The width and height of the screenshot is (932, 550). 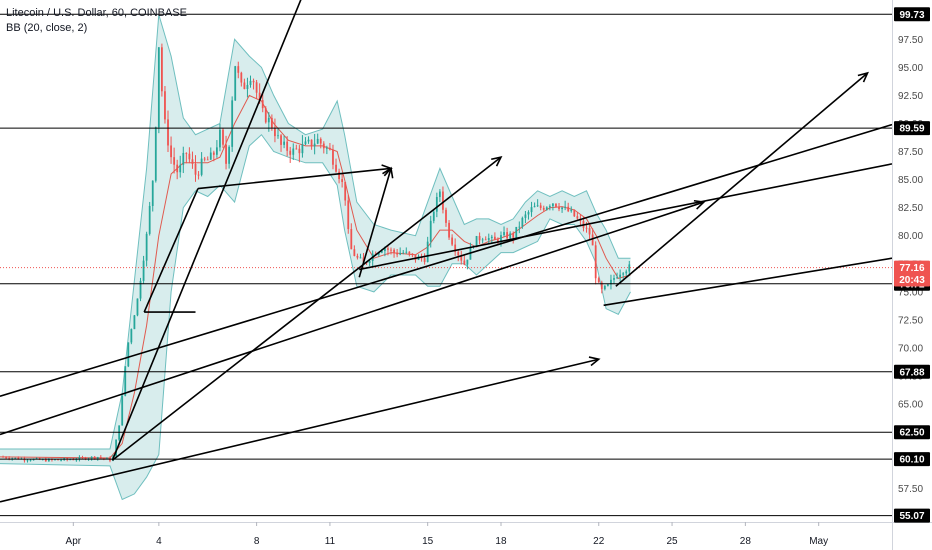 What do you see at coordinates (428, 541) in the screenshot?
I see `x-tick-label: 15` at bounding box center [428, 541].